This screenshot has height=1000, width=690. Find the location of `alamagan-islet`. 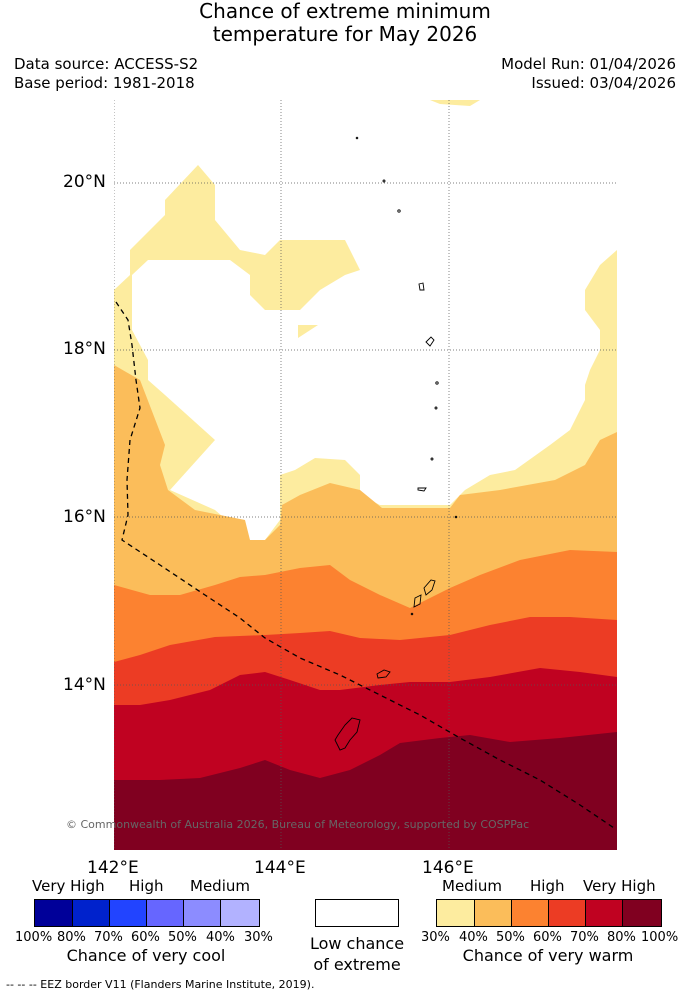

alamagan-islet is located at coordinates (436, 408).